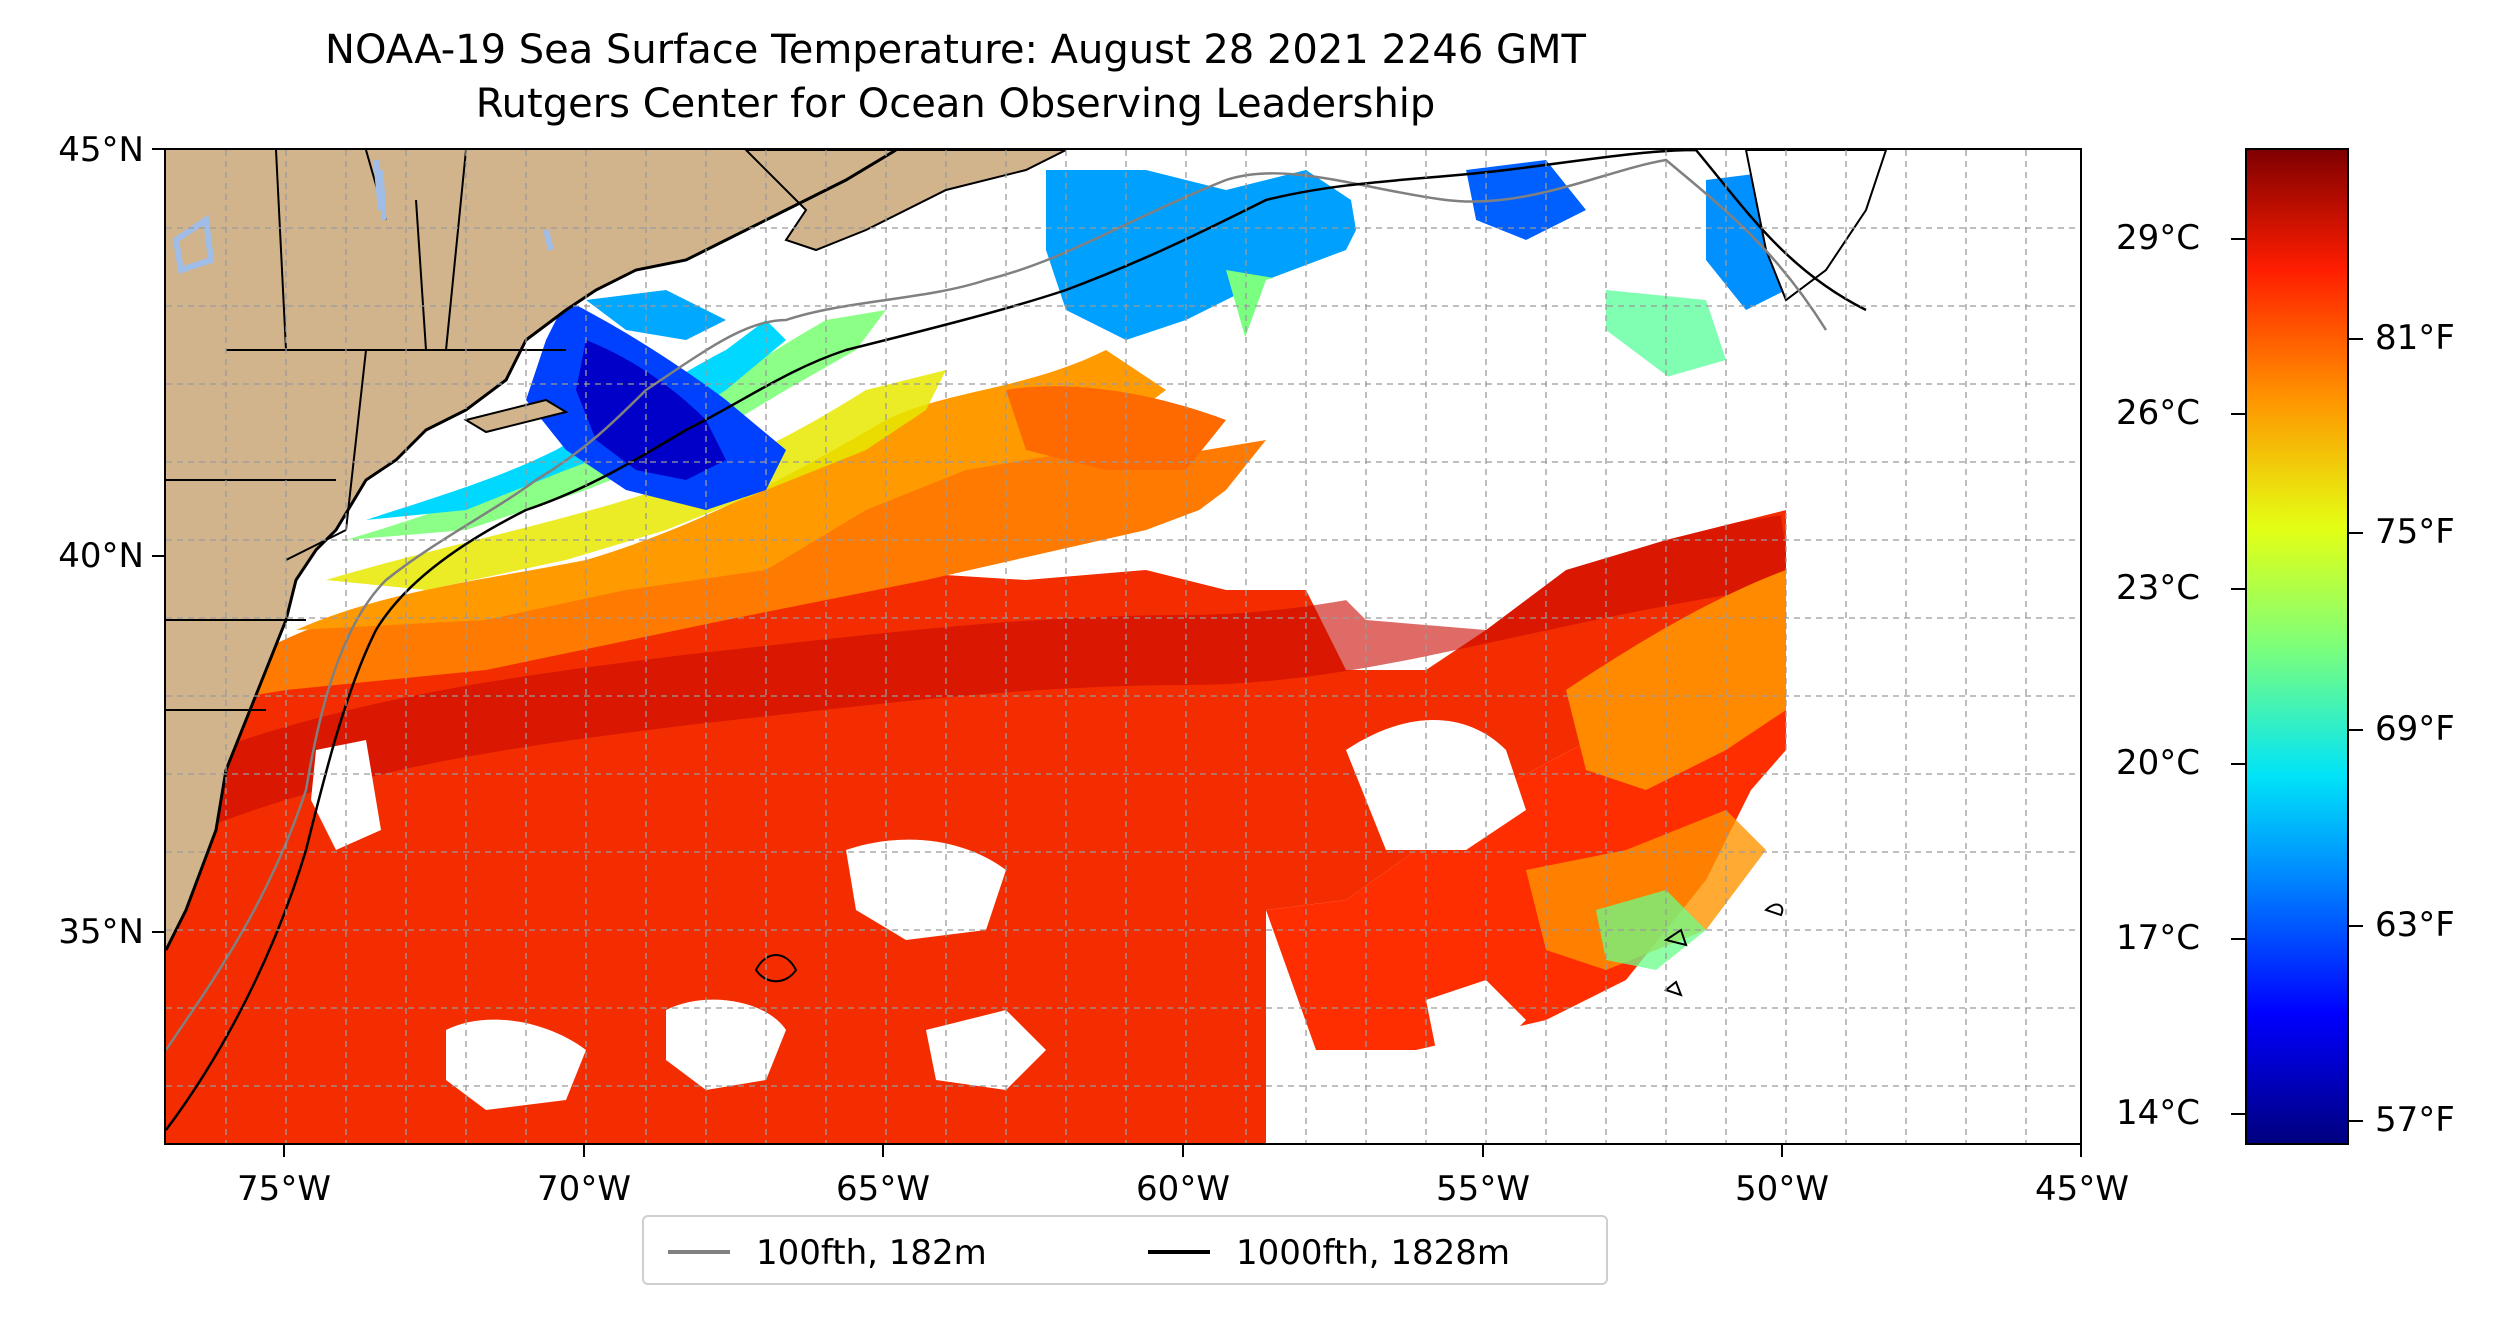 The image size is (2502, 1318). What do you see at coordinates (1476, 1020) in the screenshot?
I see `cloud-se-holes` at bounding box center [1476, 1020].